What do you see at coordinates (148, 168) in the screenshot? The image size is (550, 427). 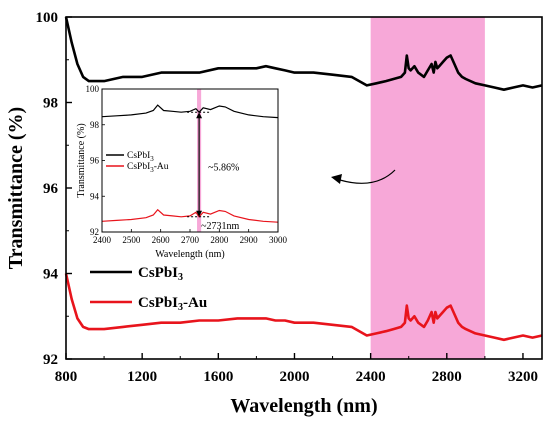 I see `inset-legend-label: CsPbI3-Au` at bounding box center [148, 168].